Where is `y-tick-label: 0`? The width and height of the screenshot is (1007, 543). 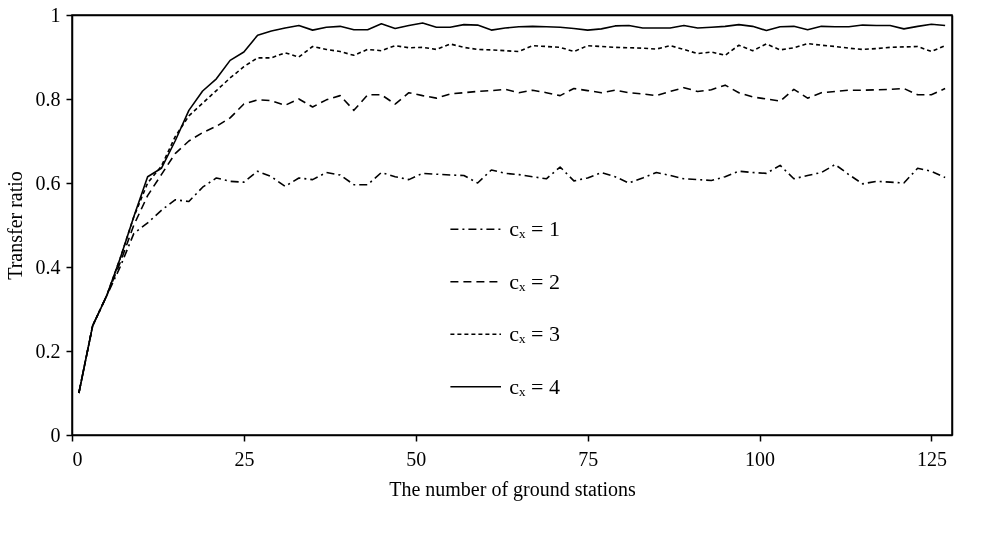 y-tick-label: 0 is located at coordinates (55, 434).